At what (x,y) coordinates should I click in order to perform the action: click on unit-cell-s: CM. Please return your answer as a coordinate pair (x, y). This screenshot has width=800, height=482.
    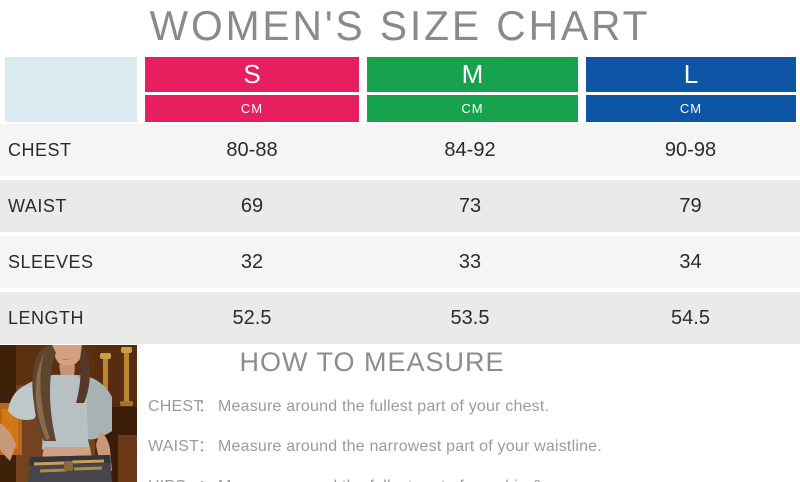
    Looking at the image, I should click on (252, 108).